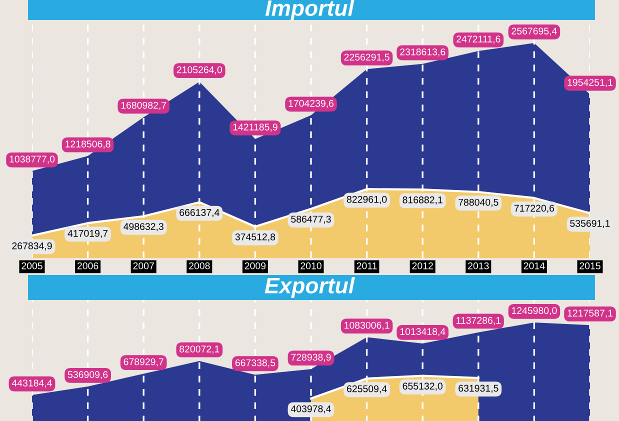 The image size is (619, 421). Describe the element at coordinates (199, 266) in the screenshot. I see `x-tick-label: 2008` at that location.